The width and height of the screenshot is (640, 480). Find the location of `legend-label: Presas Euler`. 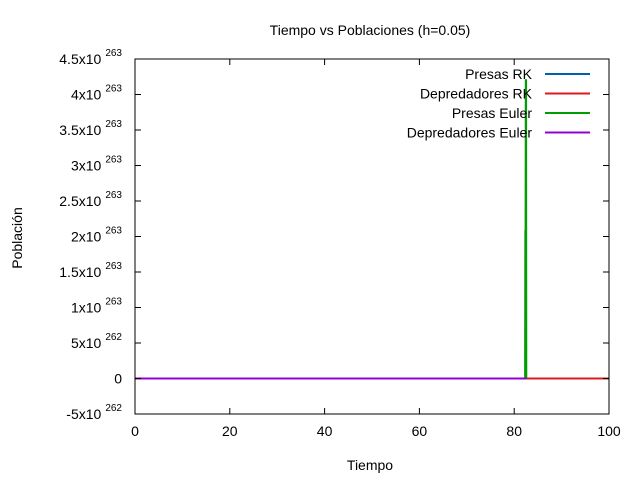

legend-label: Presas Euler is located at coordinates (492, 113).